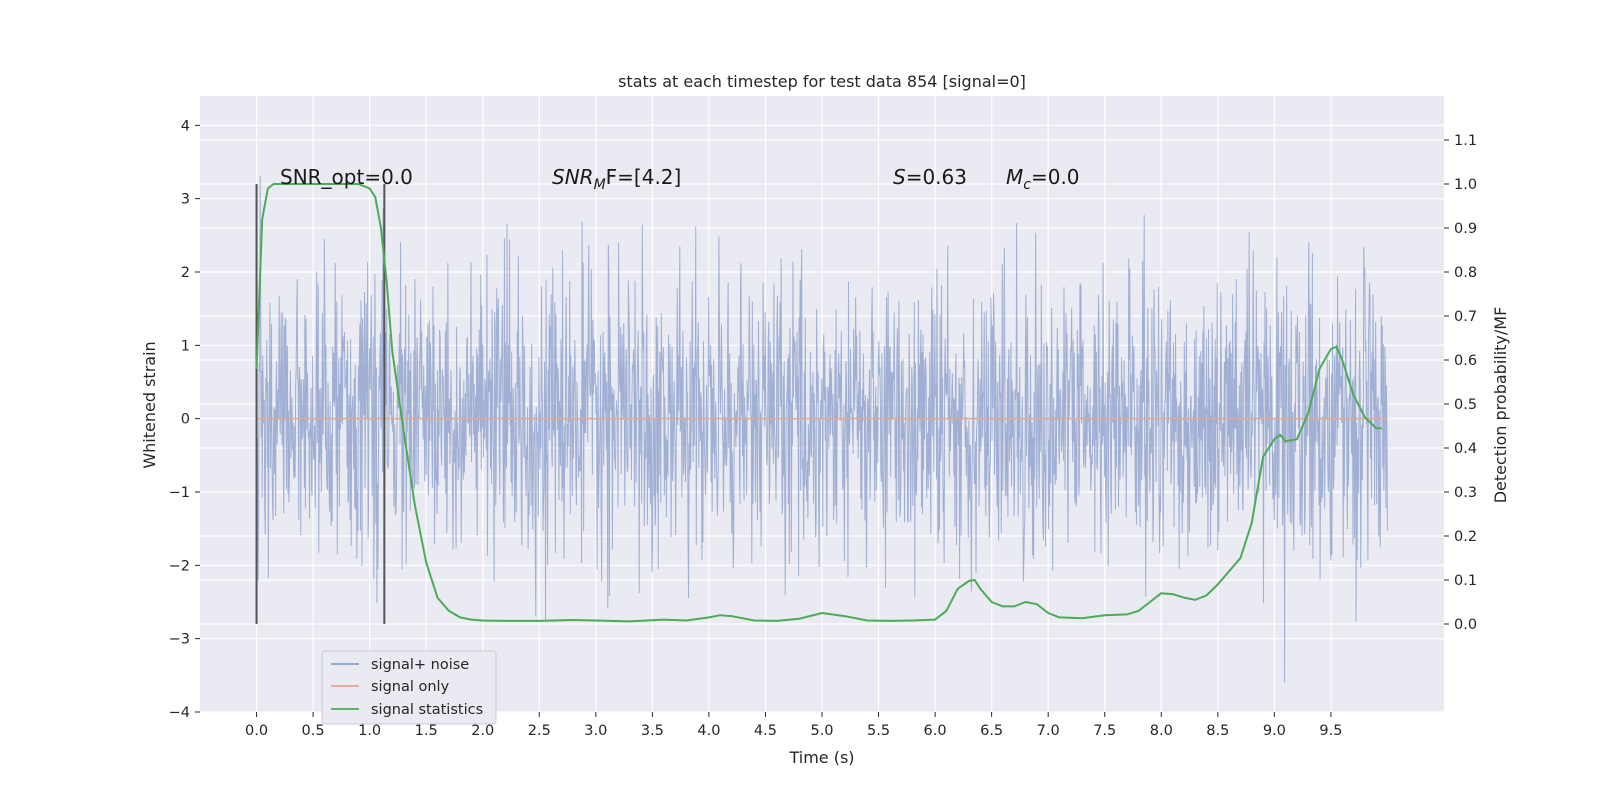 The height and width of the screenshot is (800, 1600). I want to click on x-tick-label: 0.5, so click(313, 731).